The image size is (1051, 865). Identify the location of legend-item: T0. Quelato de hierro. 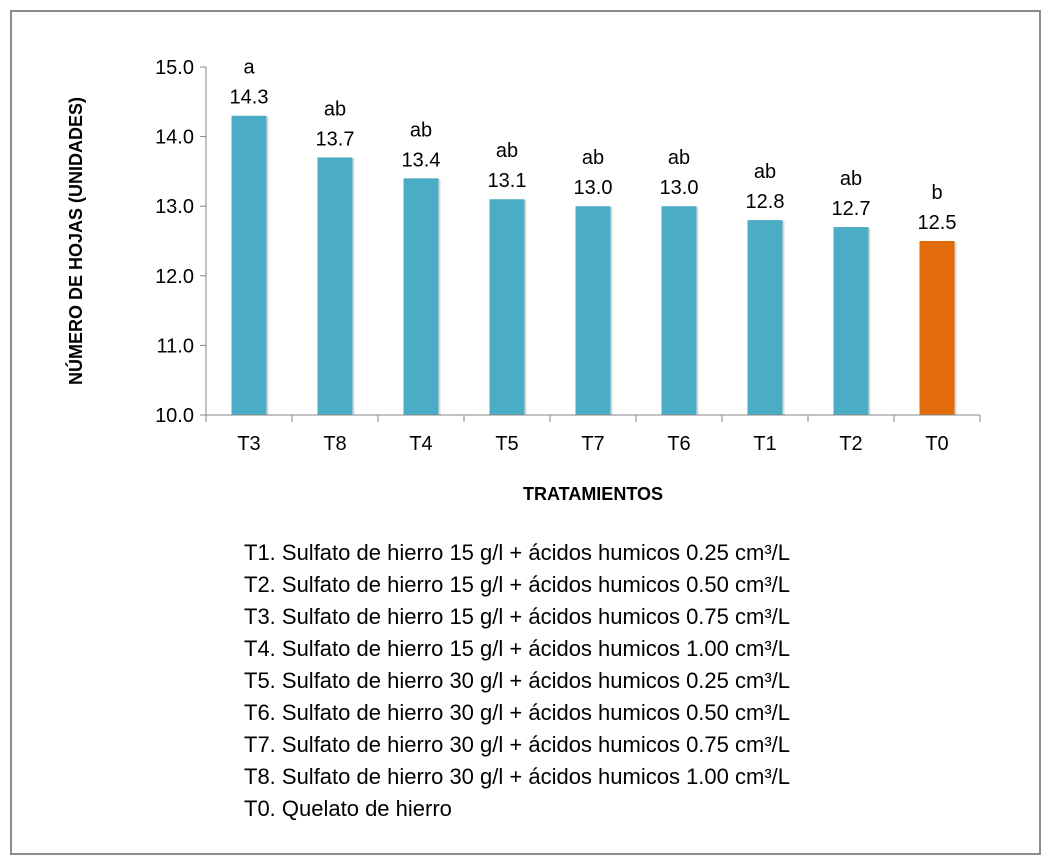
(348, 808).